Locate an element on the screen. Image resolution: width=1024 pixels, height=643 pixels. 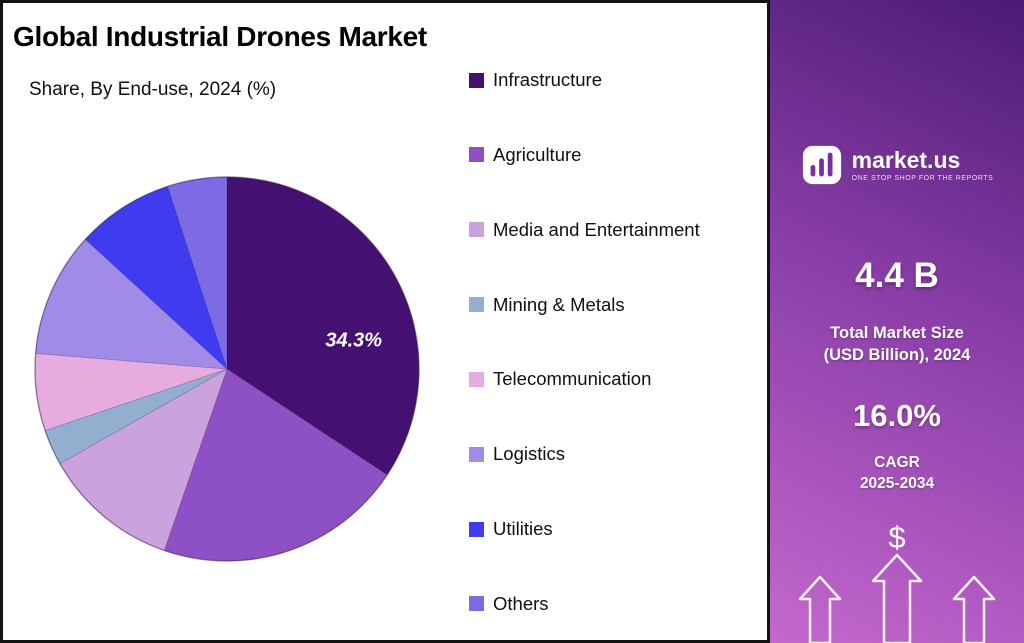
pie-slice-mining-metals is located at coordinates (136, 416).